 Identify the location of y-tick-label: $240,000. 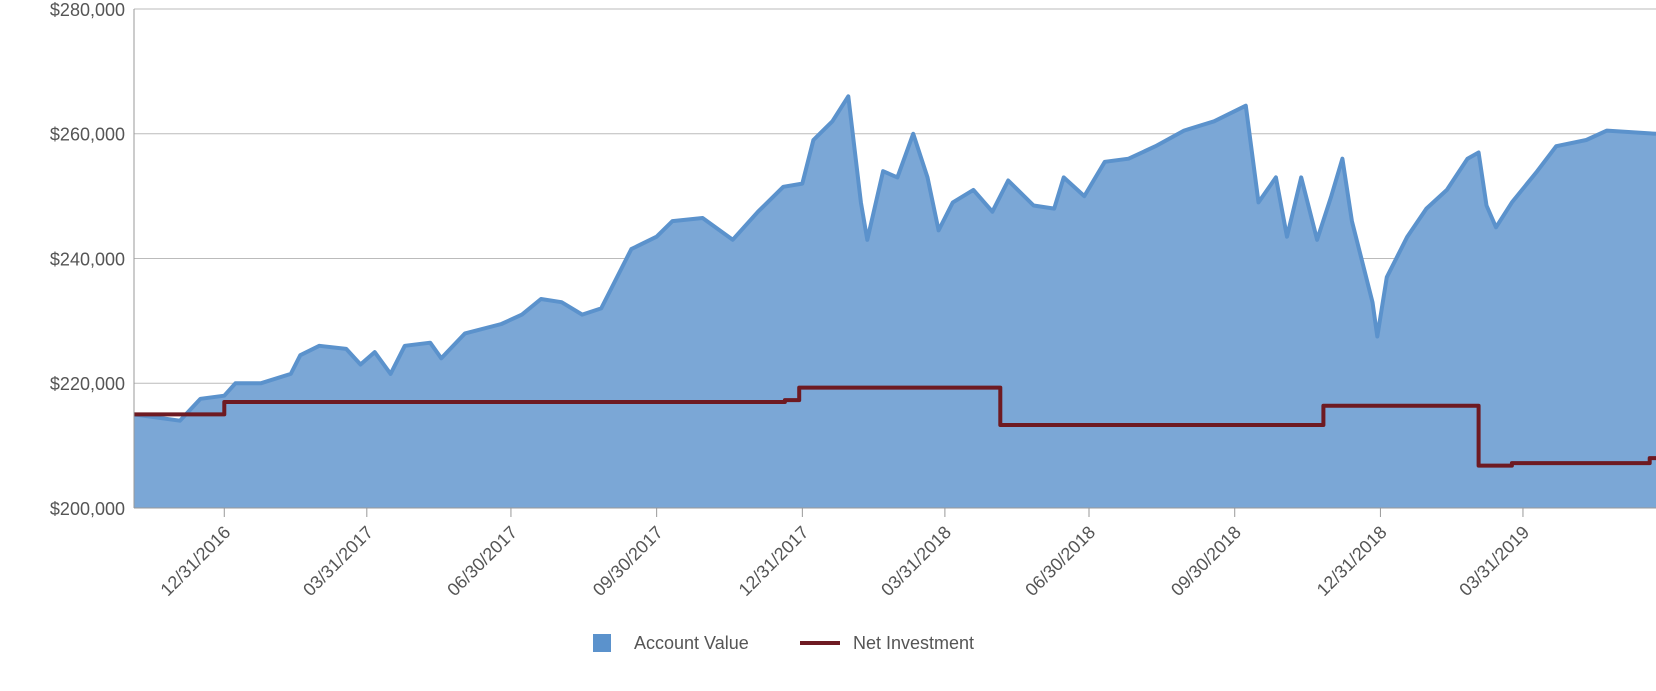
(87, 259).